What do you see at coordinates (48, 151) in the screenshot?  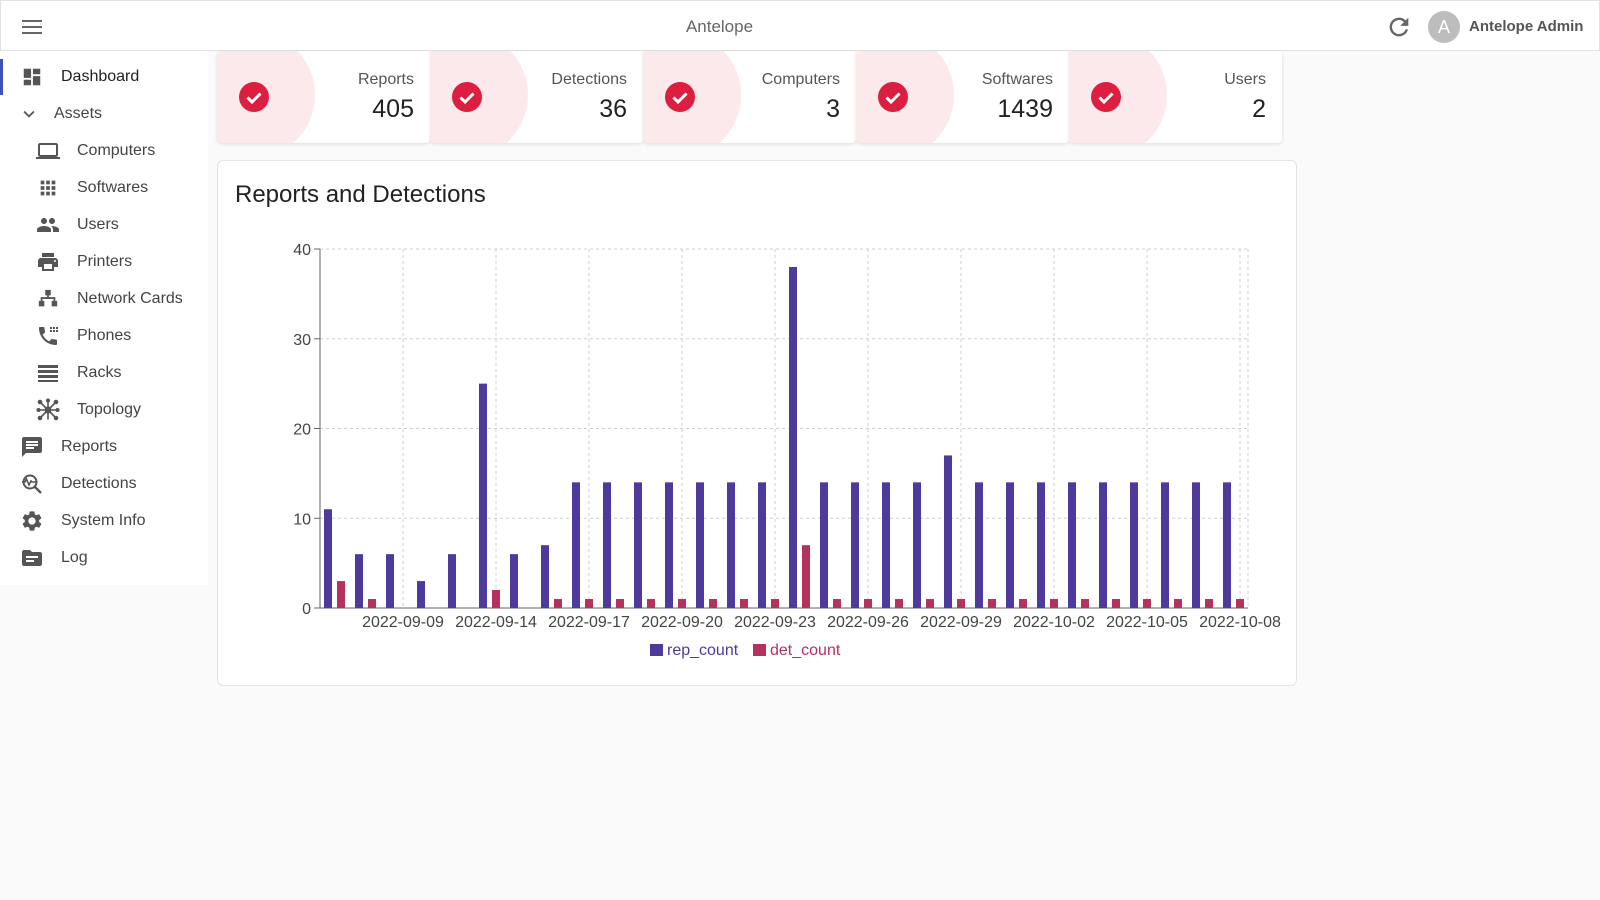 I see `laptop-icon` at bounding box center [48, 151].